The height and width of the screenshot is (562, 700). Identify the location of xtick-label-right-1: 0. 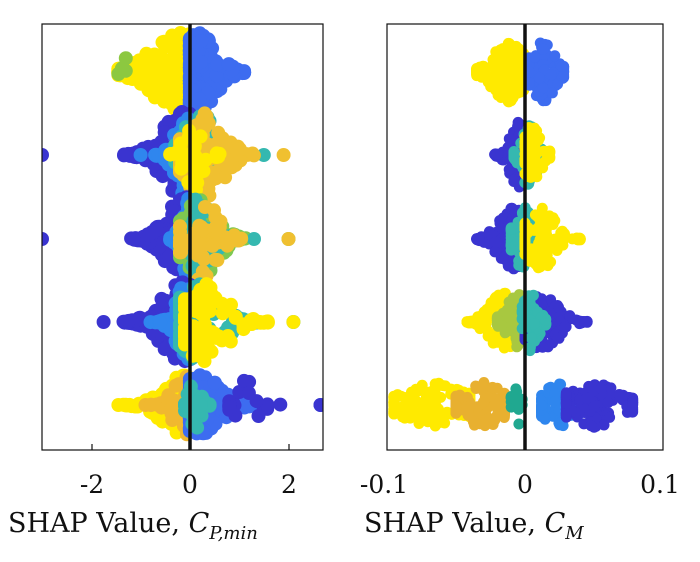
(525, 484).